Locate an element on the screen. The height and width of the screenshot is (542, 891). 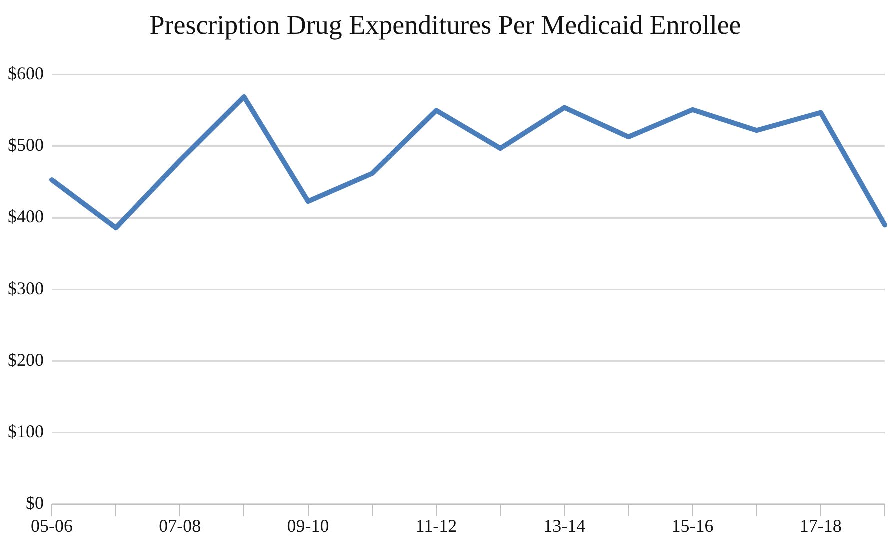
x-tick-label: 11-12 is located at coordinates (437, 526).